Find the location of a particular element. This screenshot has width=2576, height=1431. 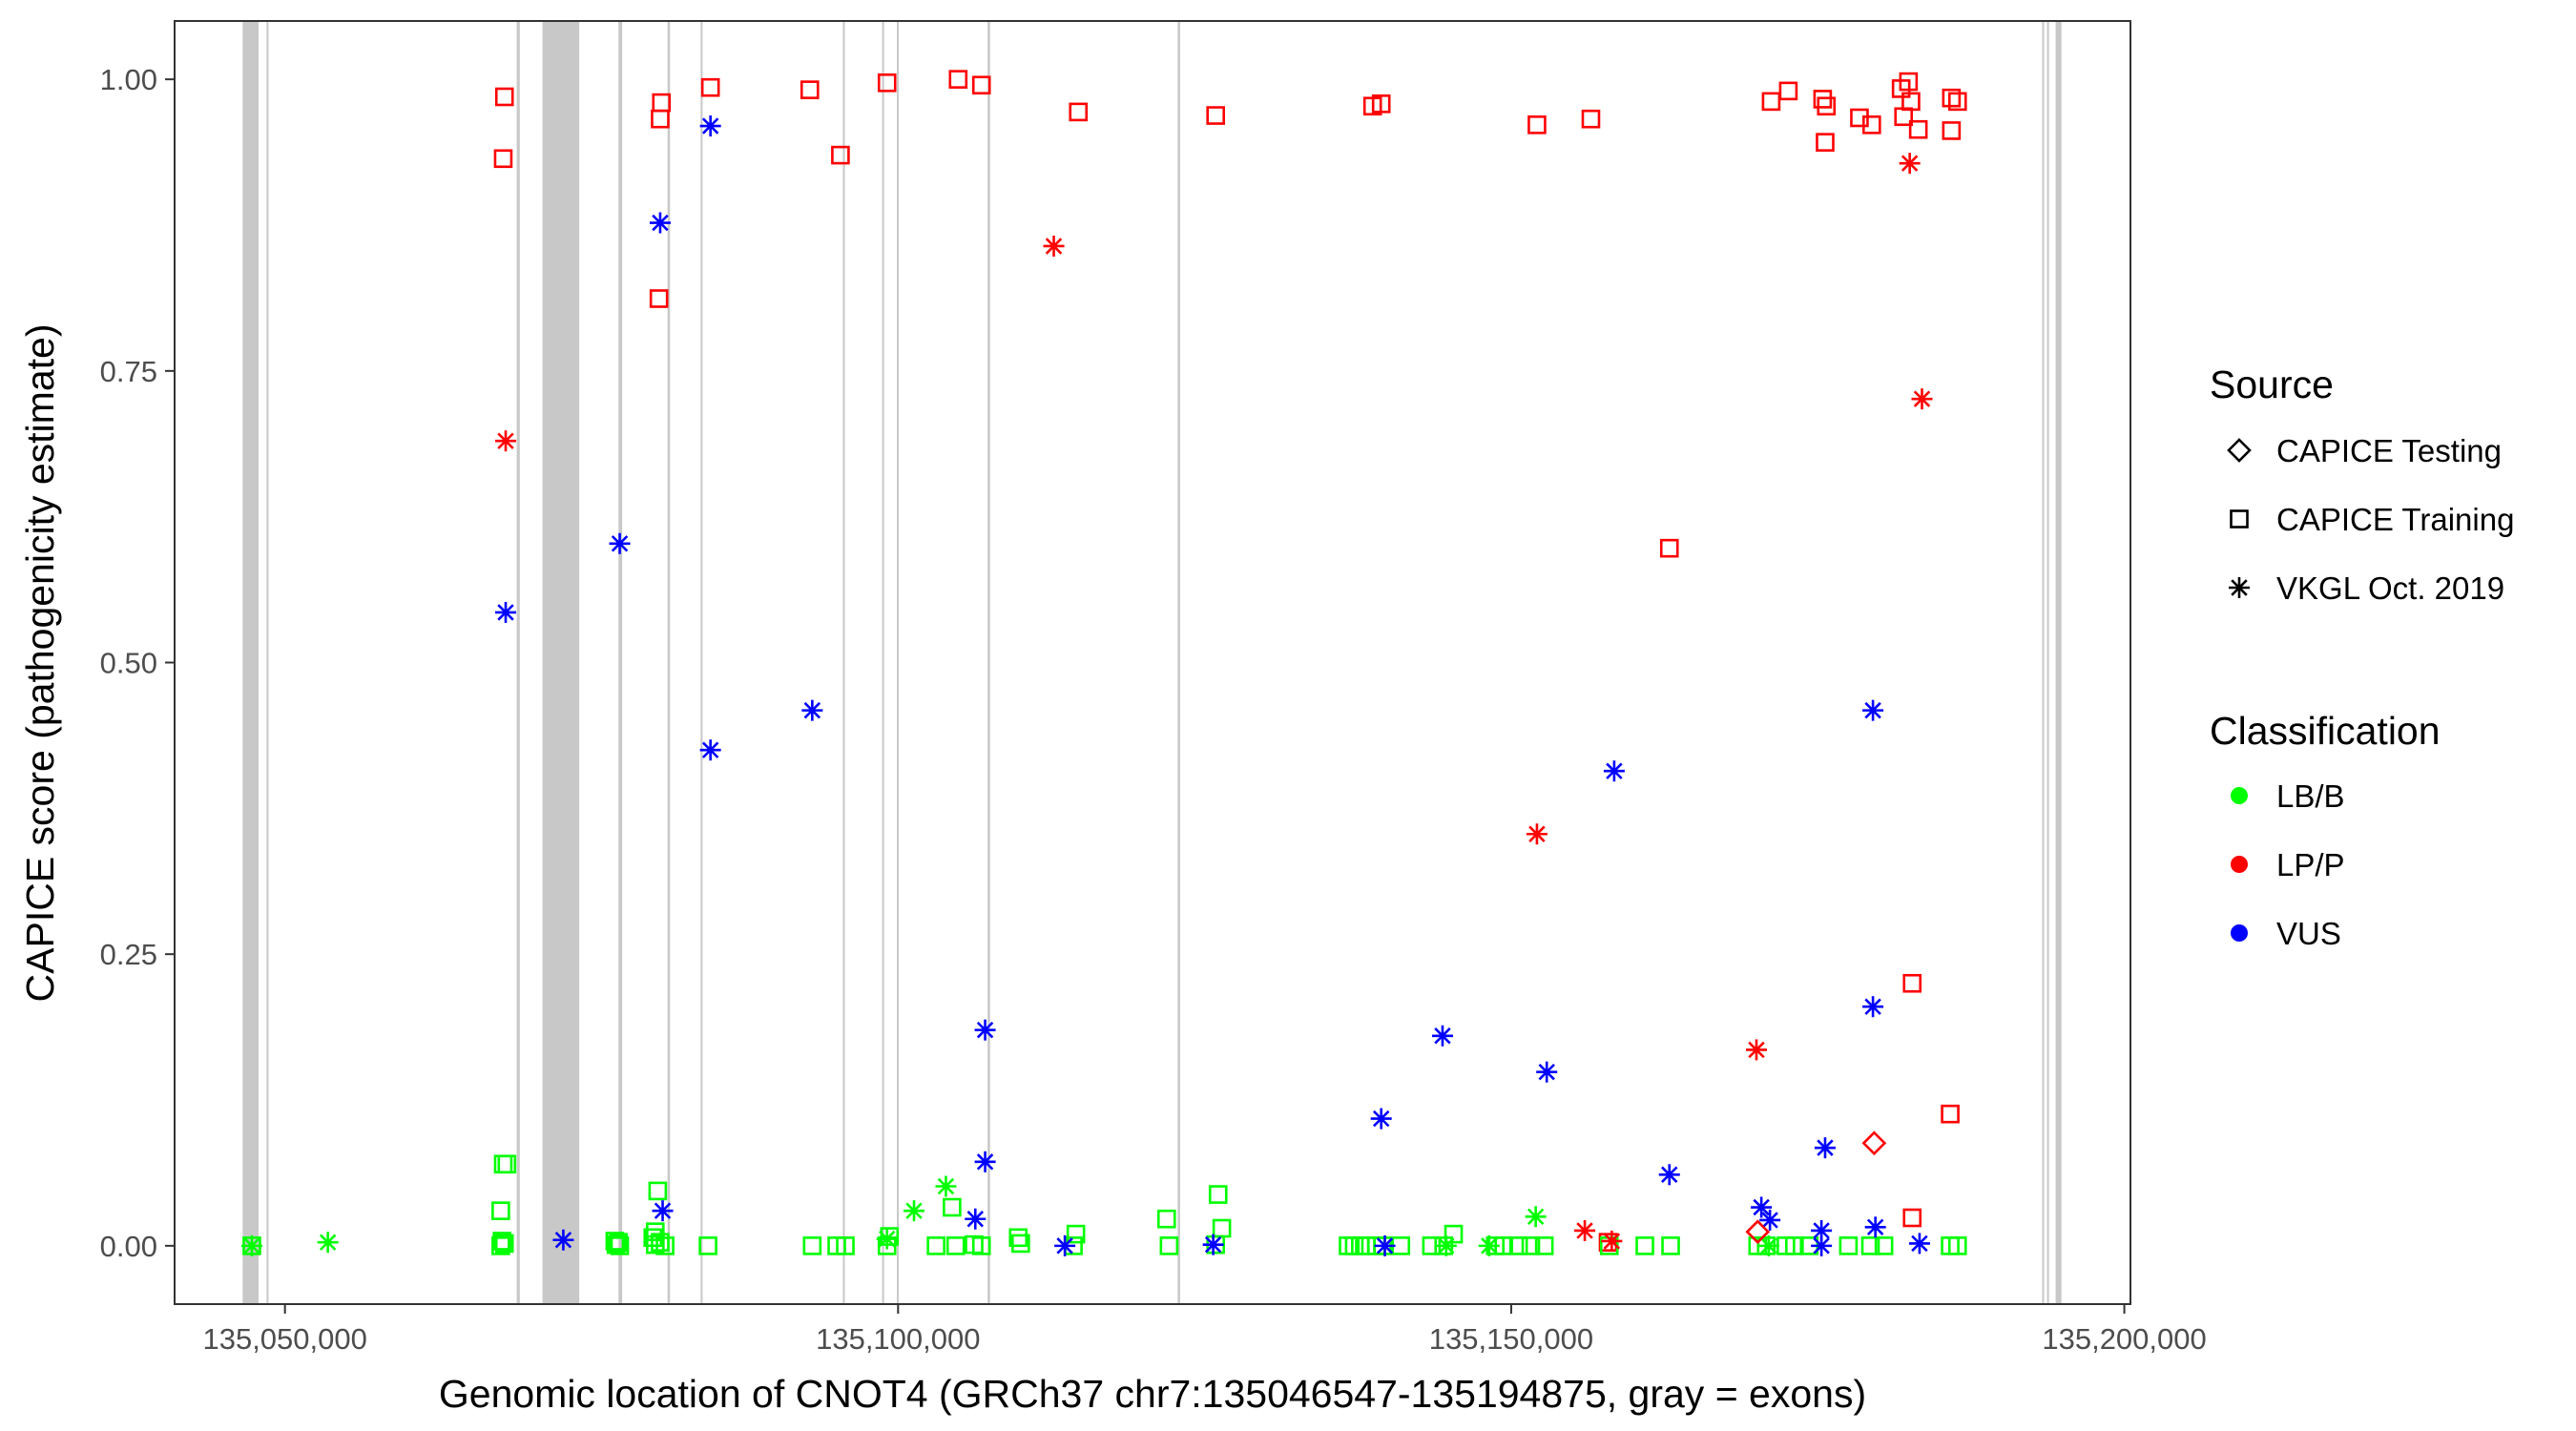

legend-label-classification: VUS is located at coordinates (2308, 933).